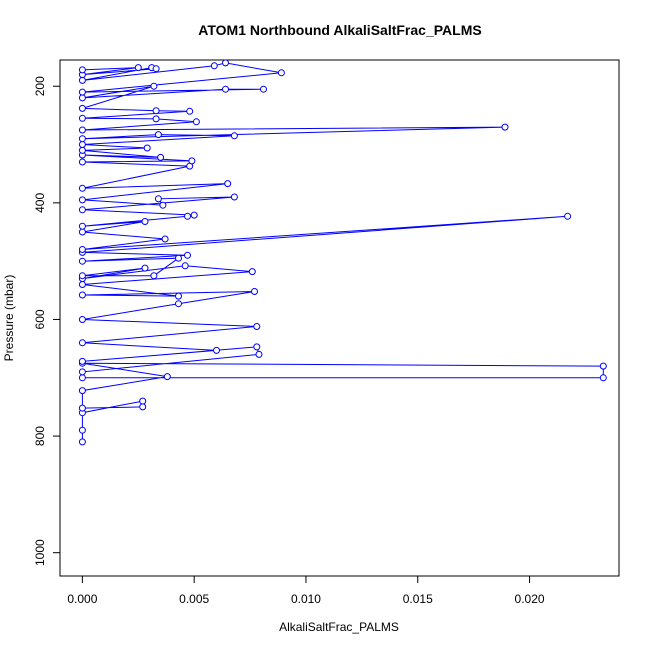 This screenshot has width=650, height=650. What do you see at coordinates (82, 599) in the screenshot?
I see `x-tick-label: 0.000` at bounding box center [82, 599].